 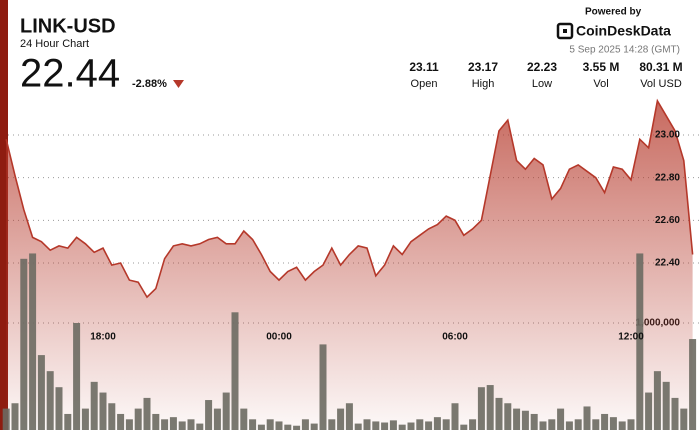 What do you see at coordinates (483, 84) in the screenshot?
I see `stat-label: High` at bounding box center [483, 84].